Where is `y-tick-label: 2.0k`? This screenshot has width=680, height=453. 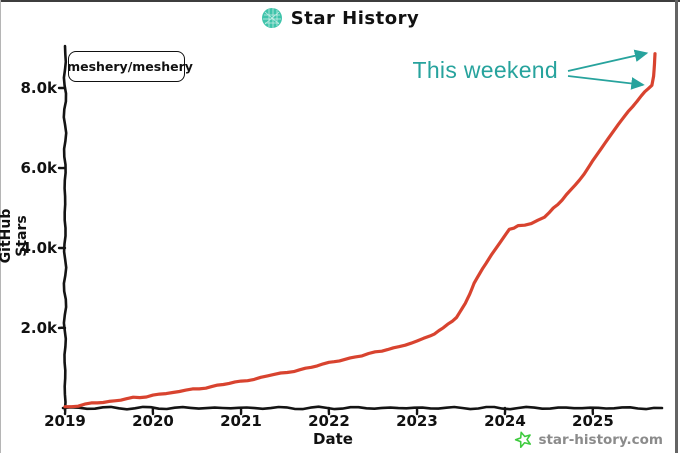 y-tick-label: 2.0k is located at coordinates (38, 328).